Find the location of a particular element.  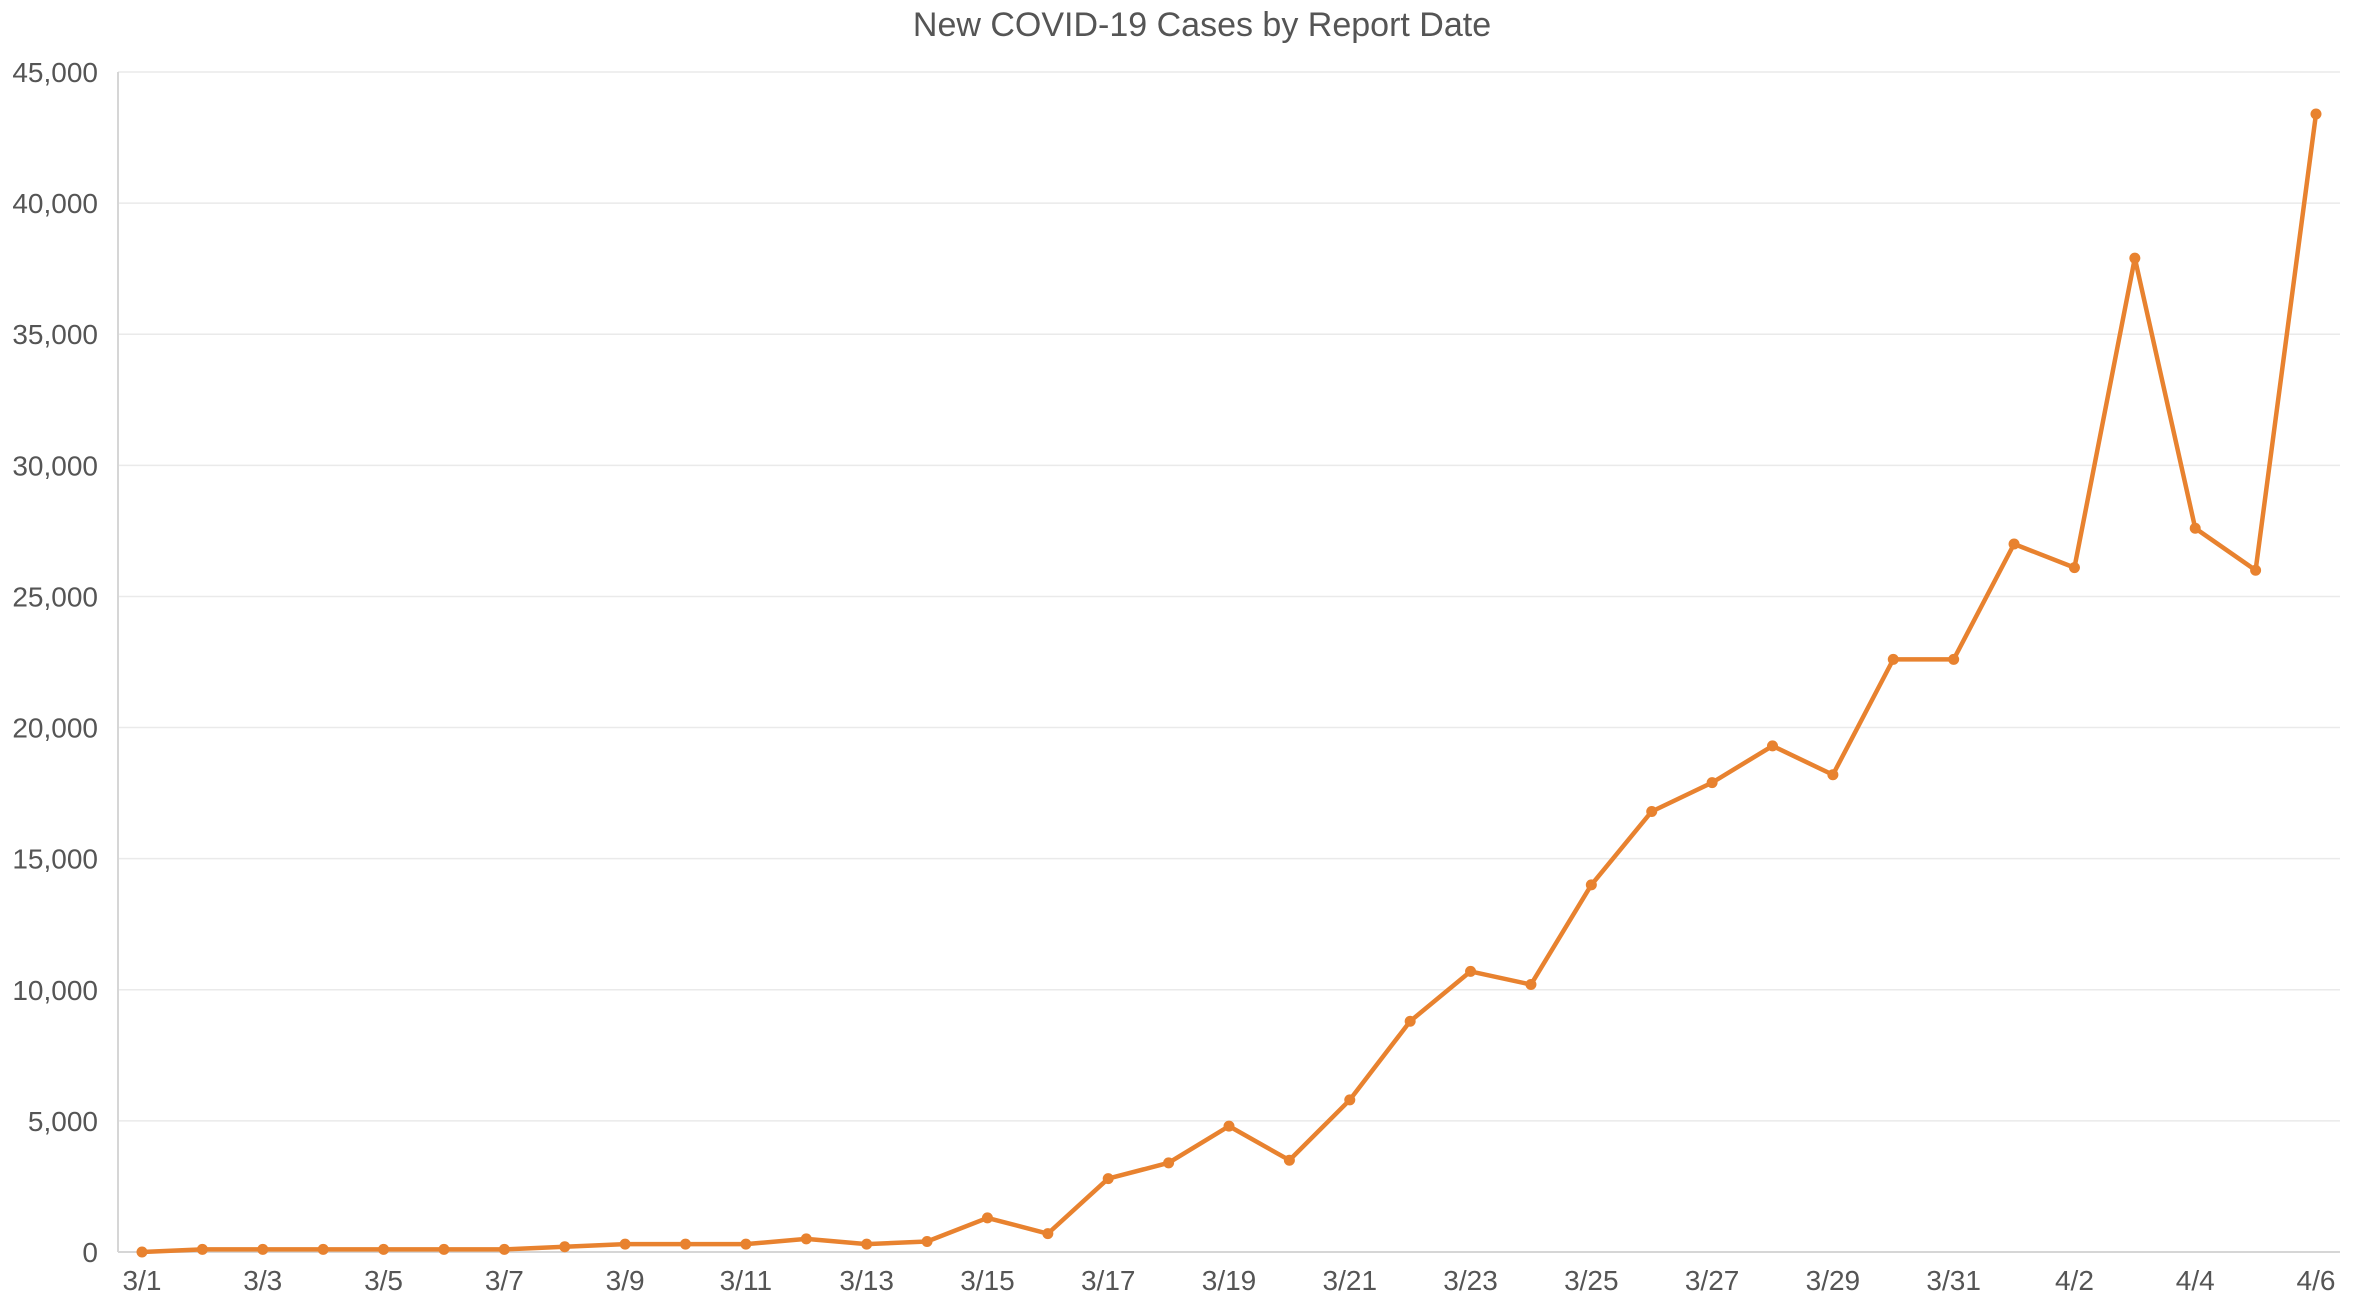

y-tick-label: 5,000 is located at coordinates (63, 1121).